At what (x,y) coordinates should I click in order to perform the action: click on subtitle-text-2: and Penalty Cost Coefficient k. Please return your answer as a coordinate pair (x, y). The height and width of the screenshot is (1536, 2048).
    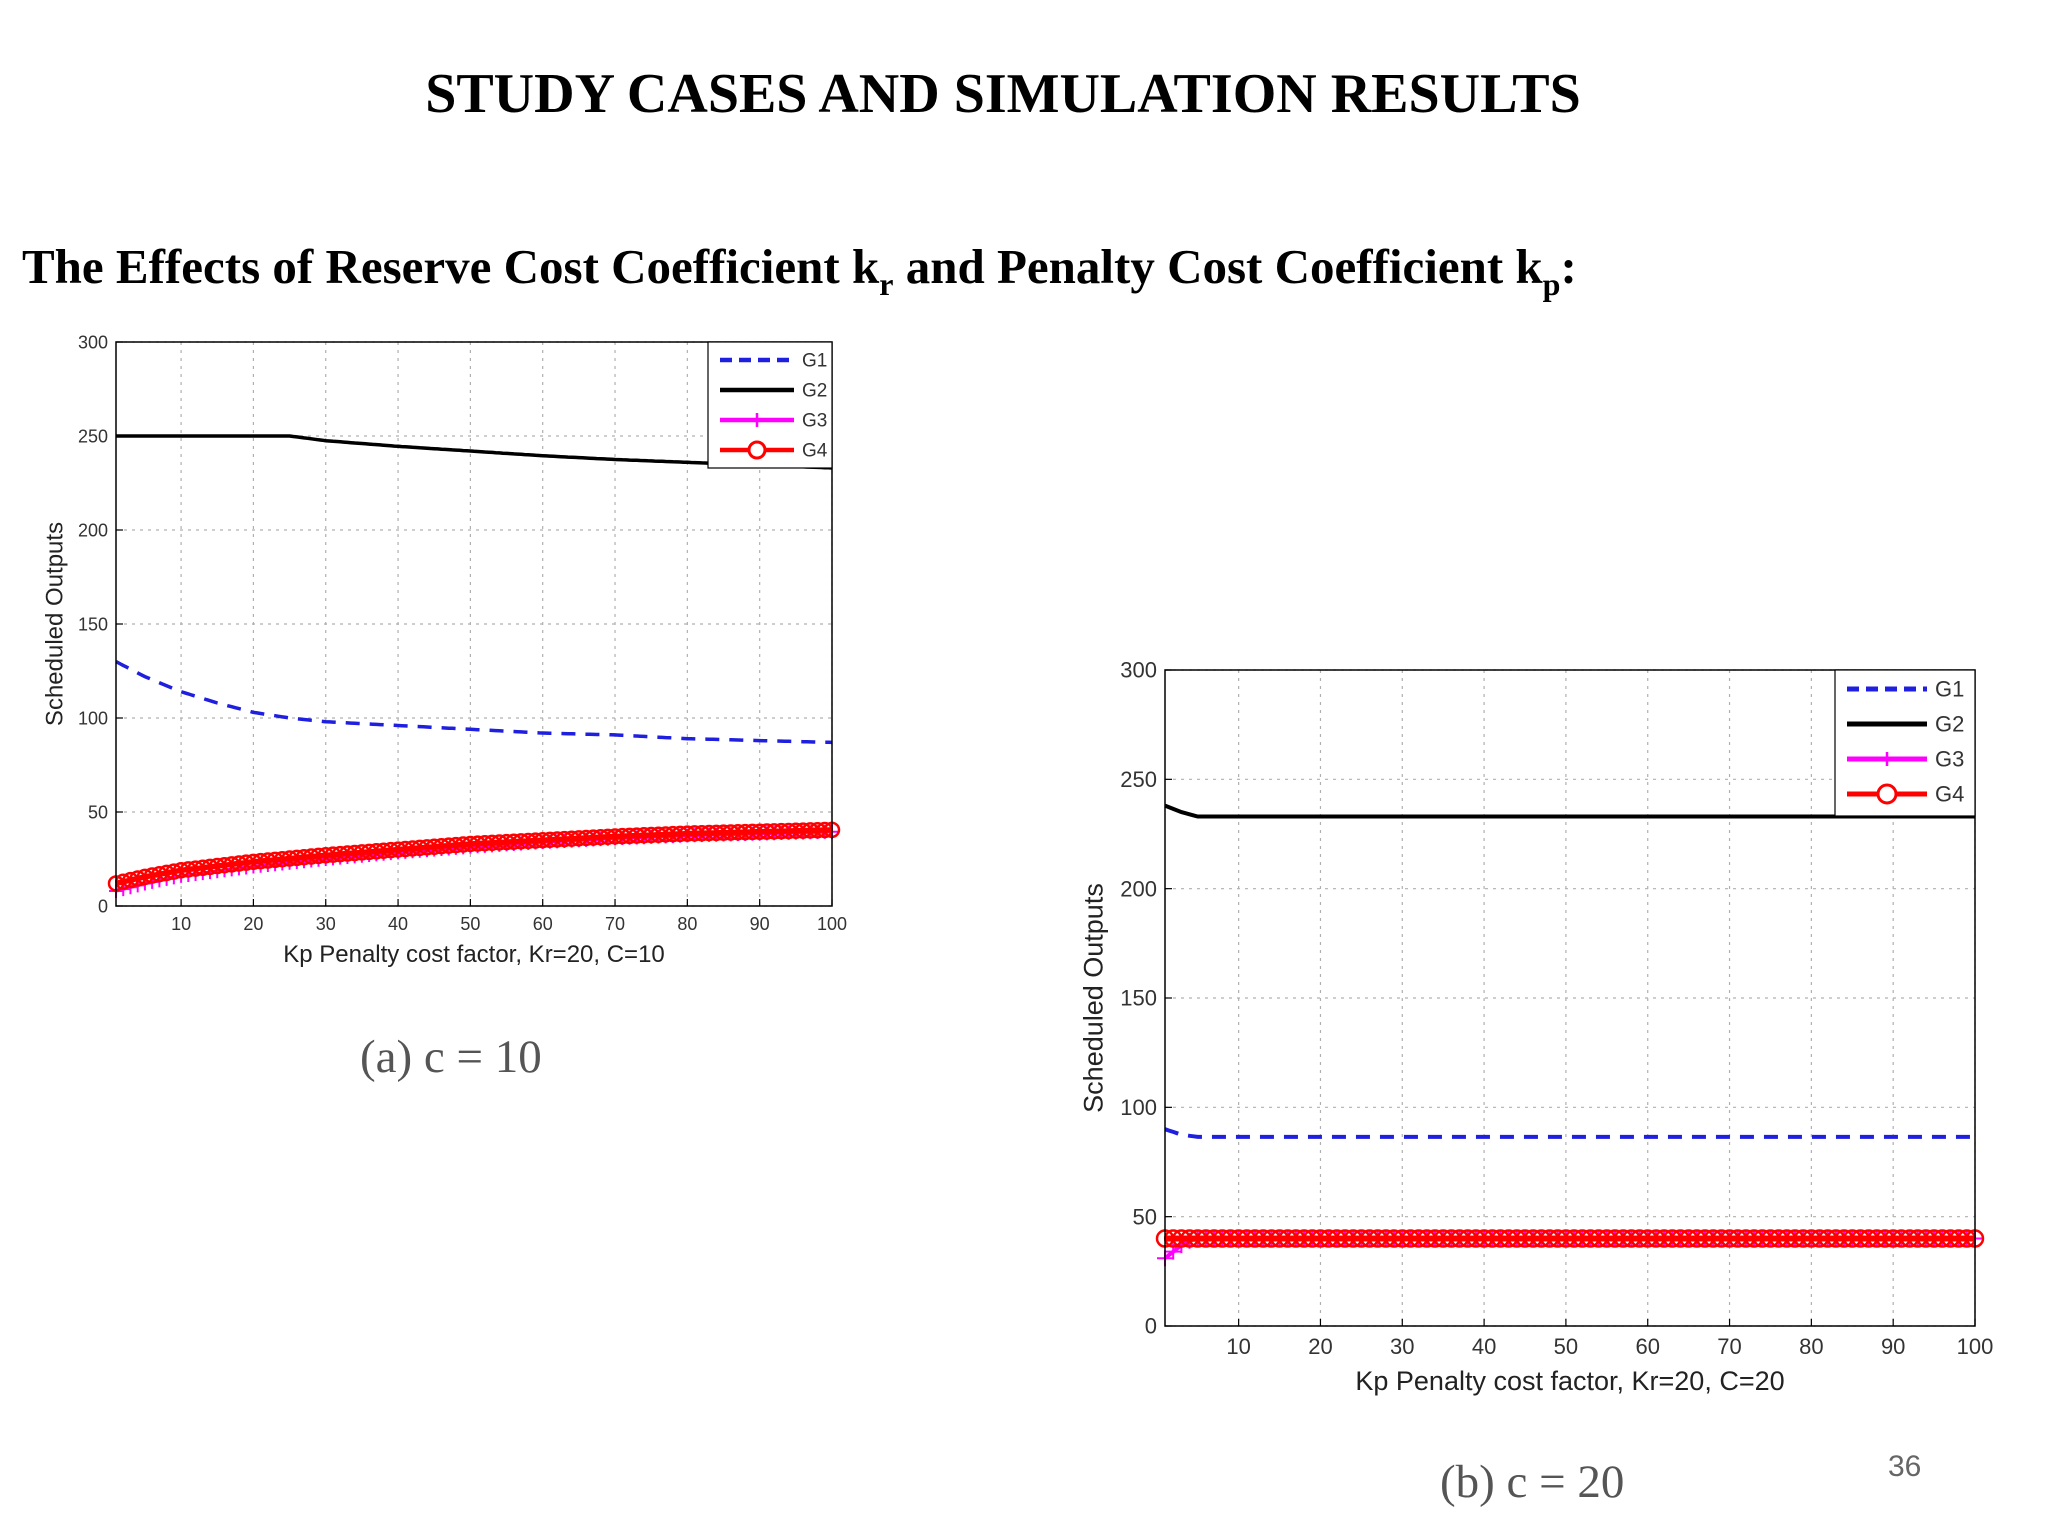
    Looking at the image, I should click on (1218, 266).